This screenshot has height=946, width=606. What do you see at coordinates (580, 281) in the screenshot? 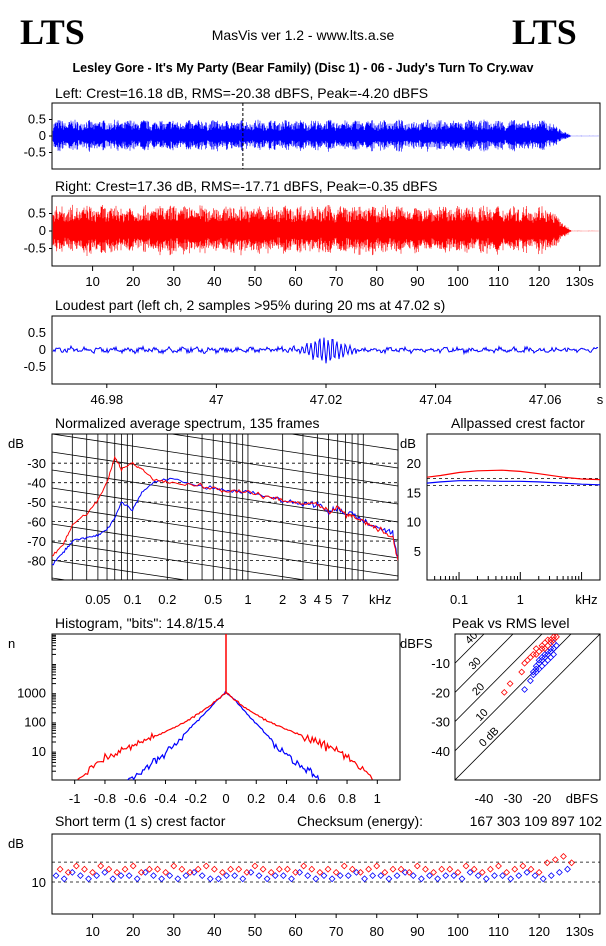
I see `time-xtick-label: 130s` at bounding box center [580, 281].